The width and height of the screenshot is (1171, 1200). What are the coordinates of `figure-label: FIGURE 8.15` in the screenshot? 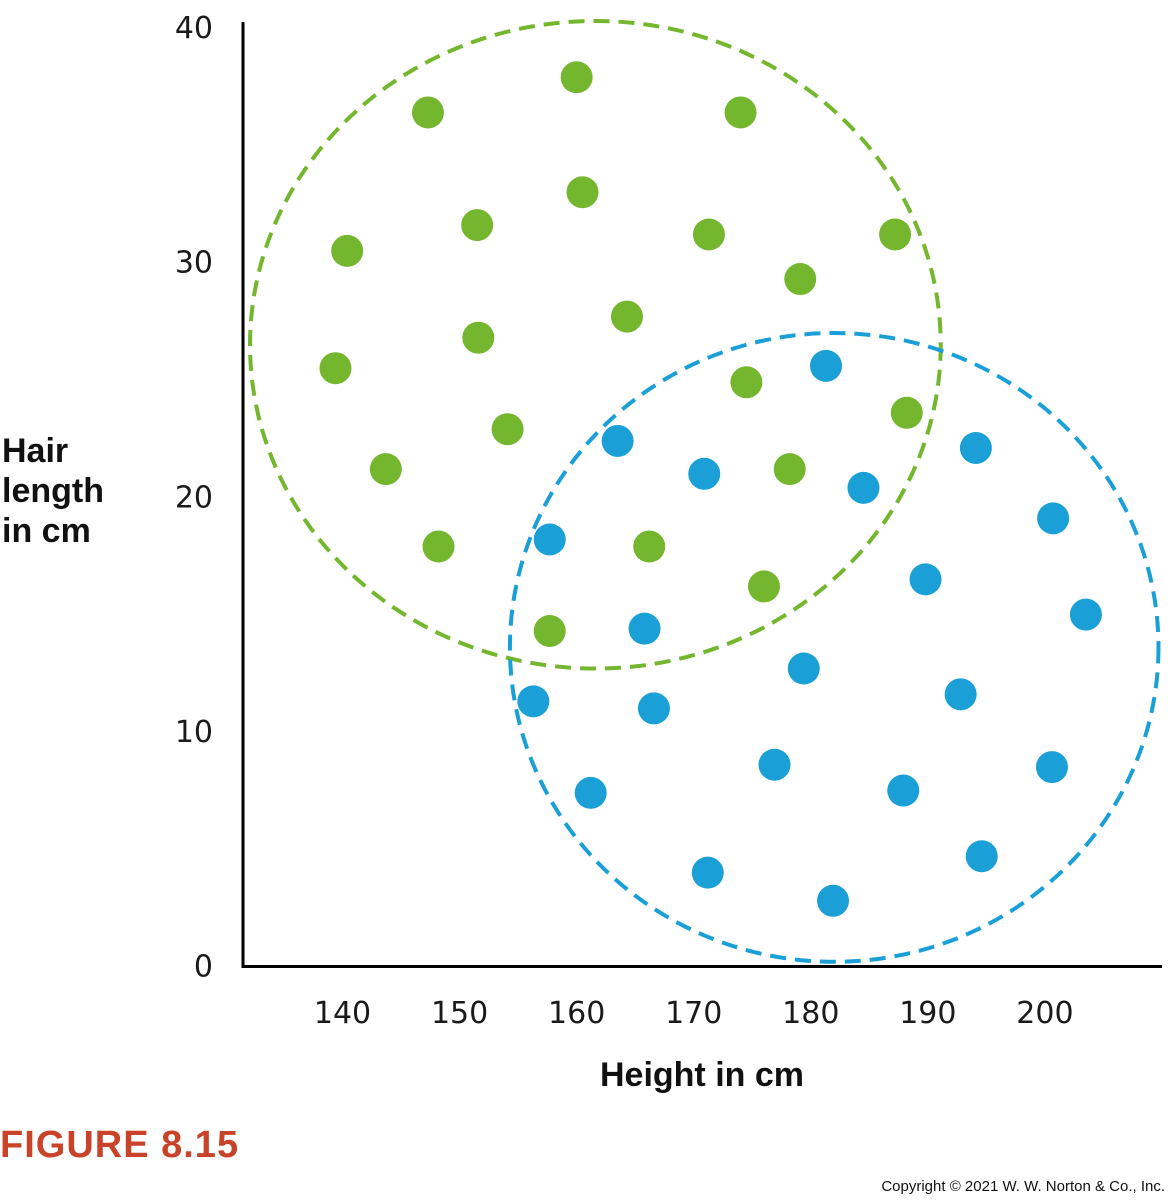 It's located at (120, 1145).